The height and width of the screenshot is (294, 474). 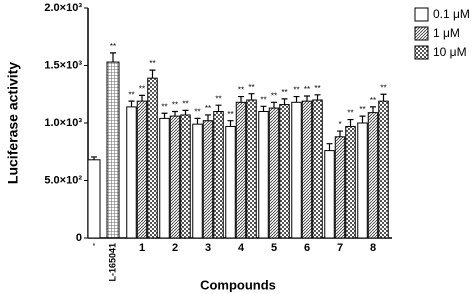 I want to click on x-tick-label: 4, so click(x=241, y=248).